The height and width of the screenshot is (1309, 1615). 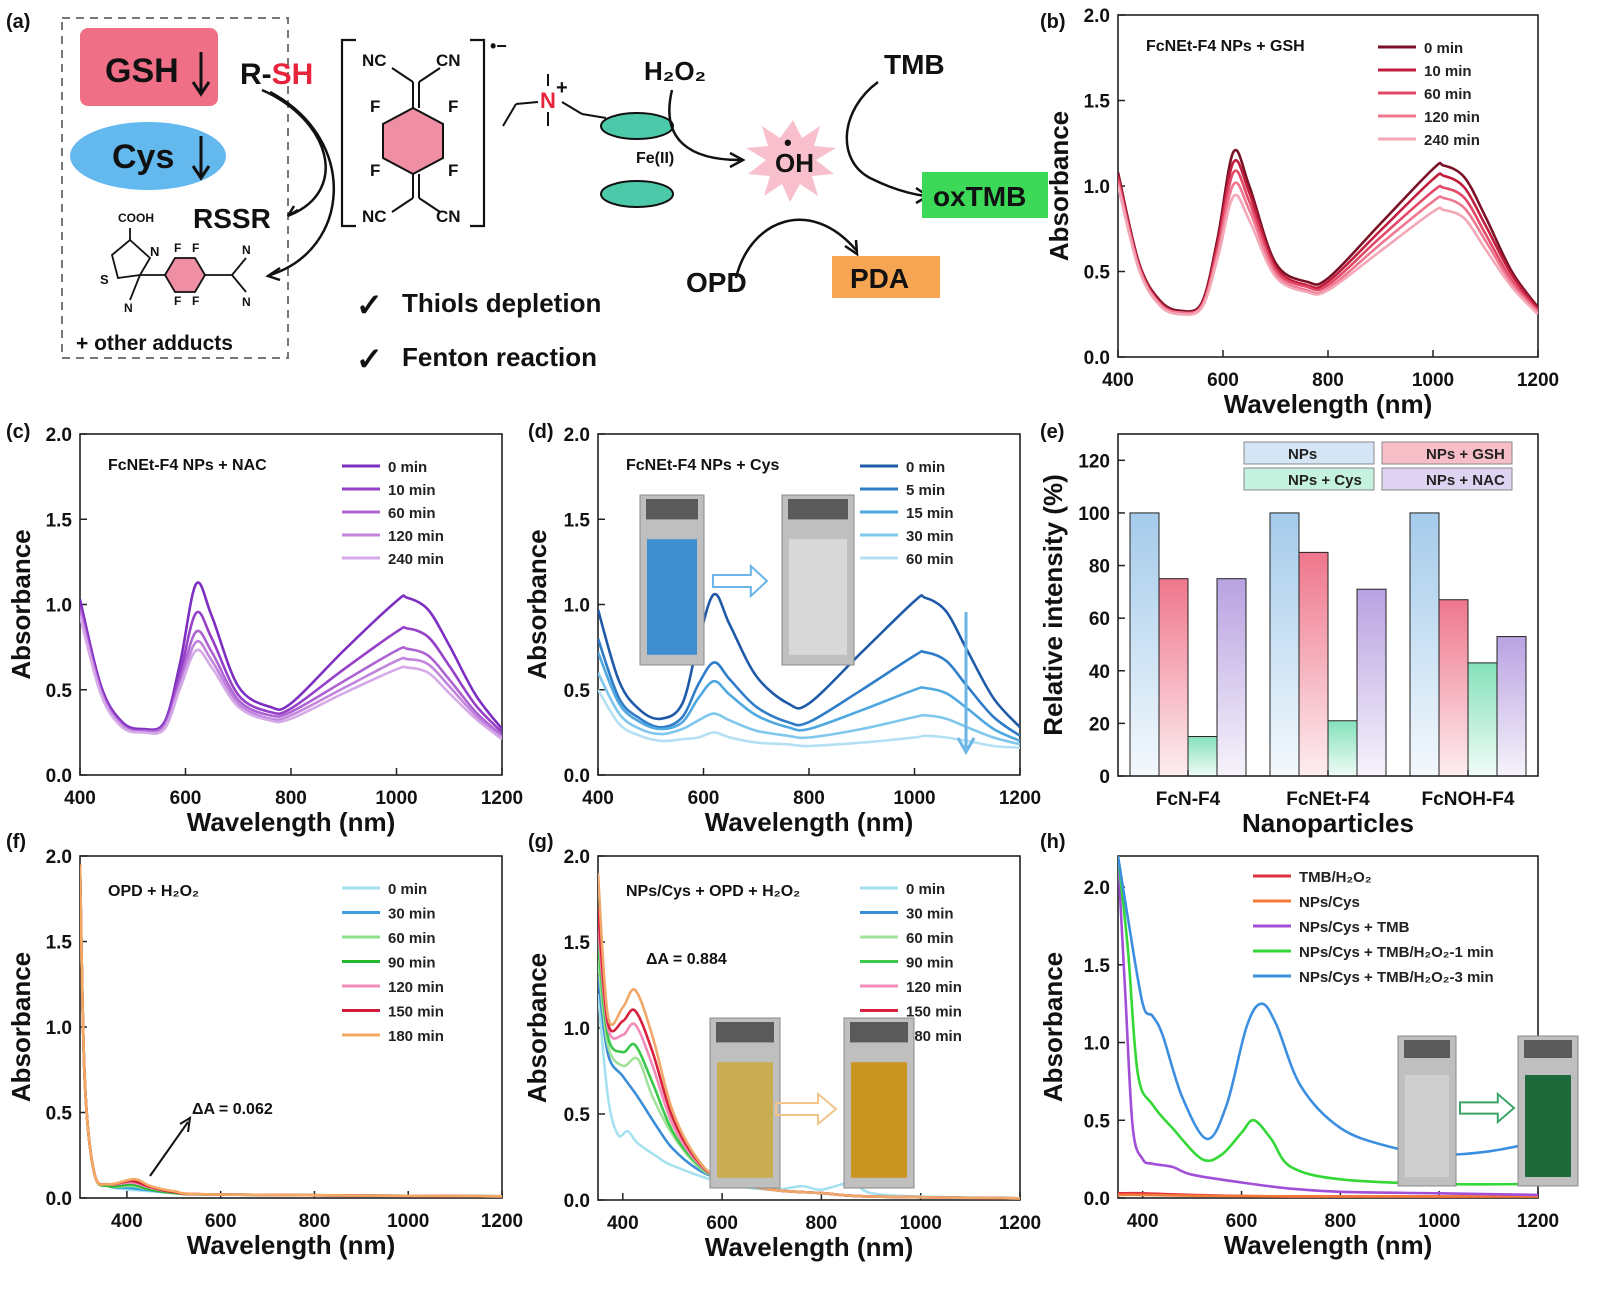 I want to click on panel-label-a: (a), so click(x=18, y=22).